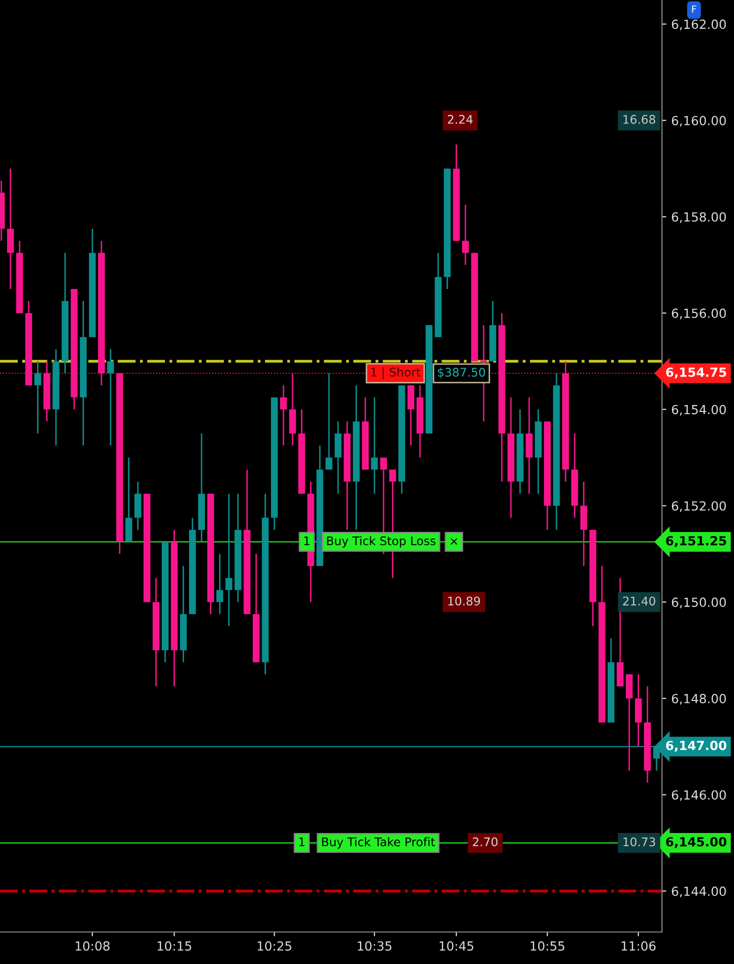 The width and height of the screenshot is (734, 964). What do you see at coordinates (694, 9) in the screenshot?
I see `text: F` at bounding box center [694, 9].